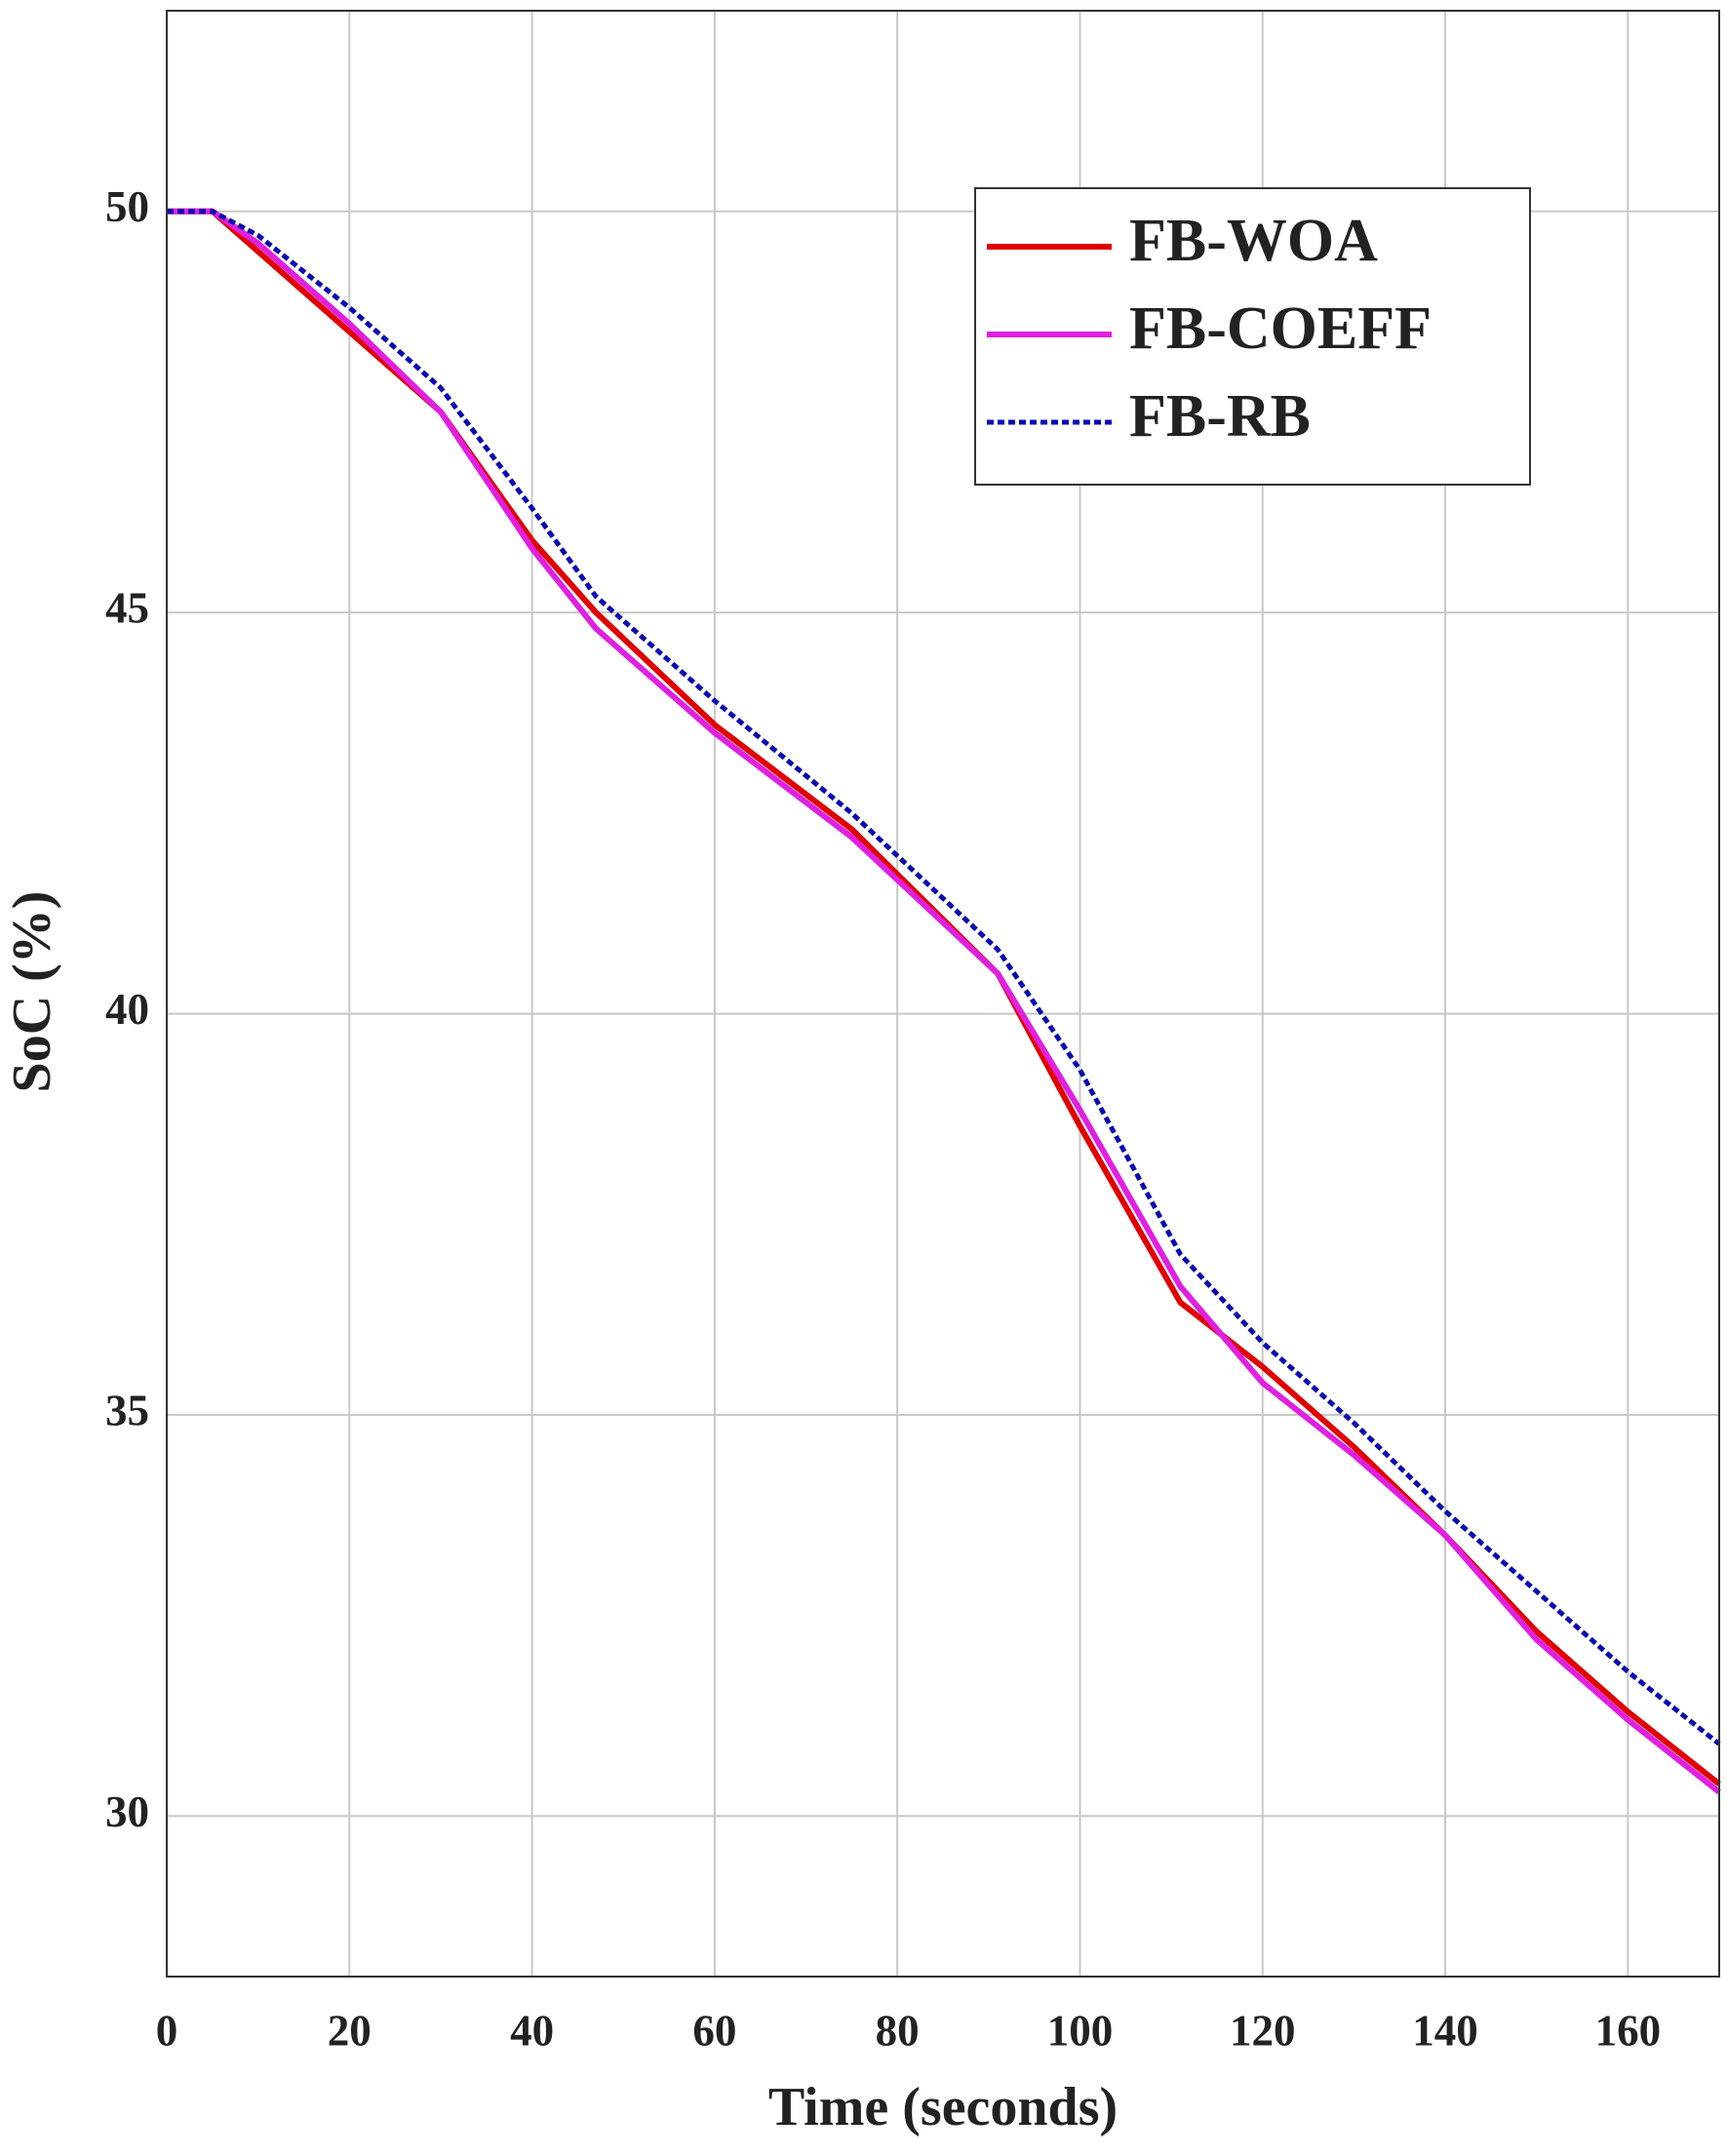 The width and height of the screenshot is (1727, 2156). Describe the element at coordinates (532, 2030) in the screenshot. I see `x-tick-label: 40` at that location.